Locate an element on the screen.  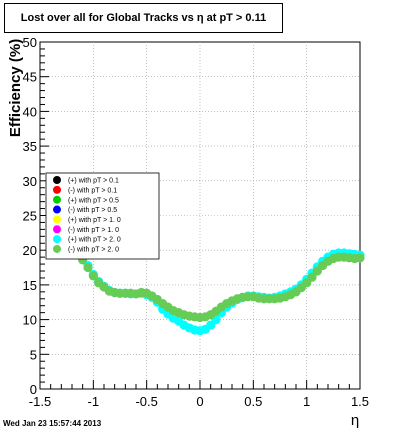
y-tick-label: 40 is located at coordinates (30, 111).